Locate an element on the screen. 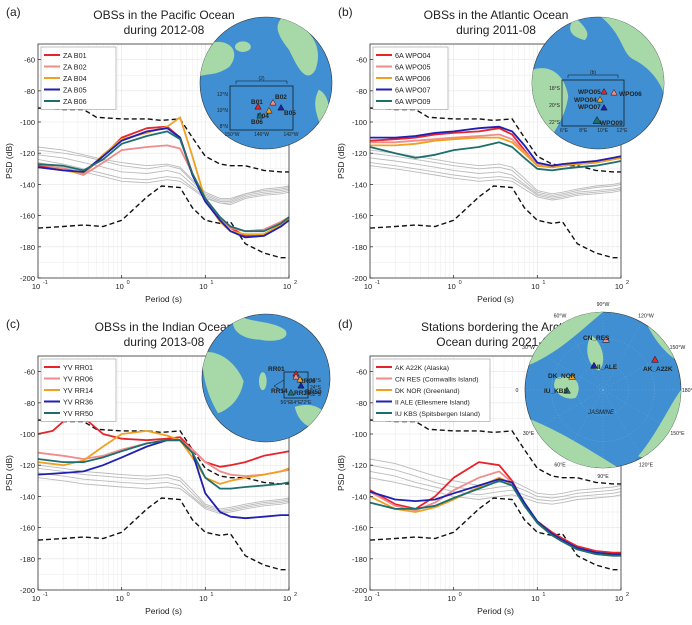  station-label: WPO05 is located at coordinates (589, 92).